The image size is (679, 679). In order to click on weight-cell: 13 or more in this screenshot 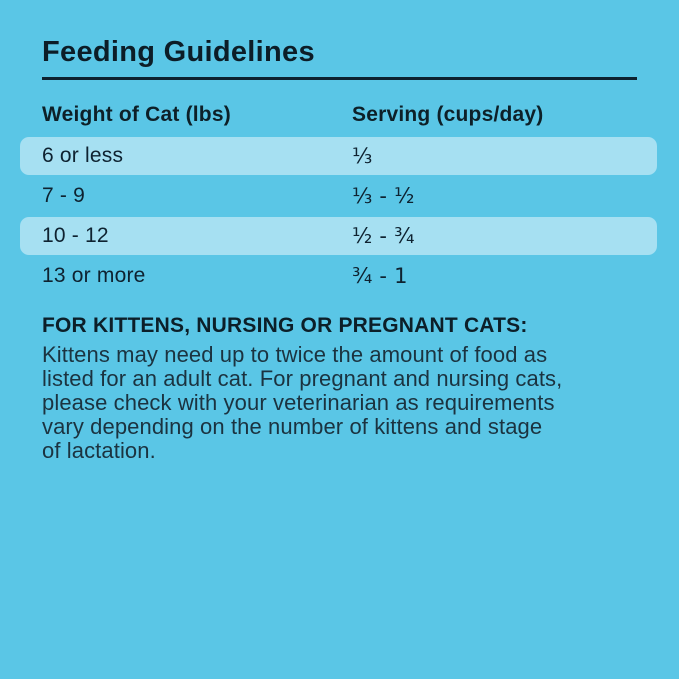, I will do `click(94, 275)`.